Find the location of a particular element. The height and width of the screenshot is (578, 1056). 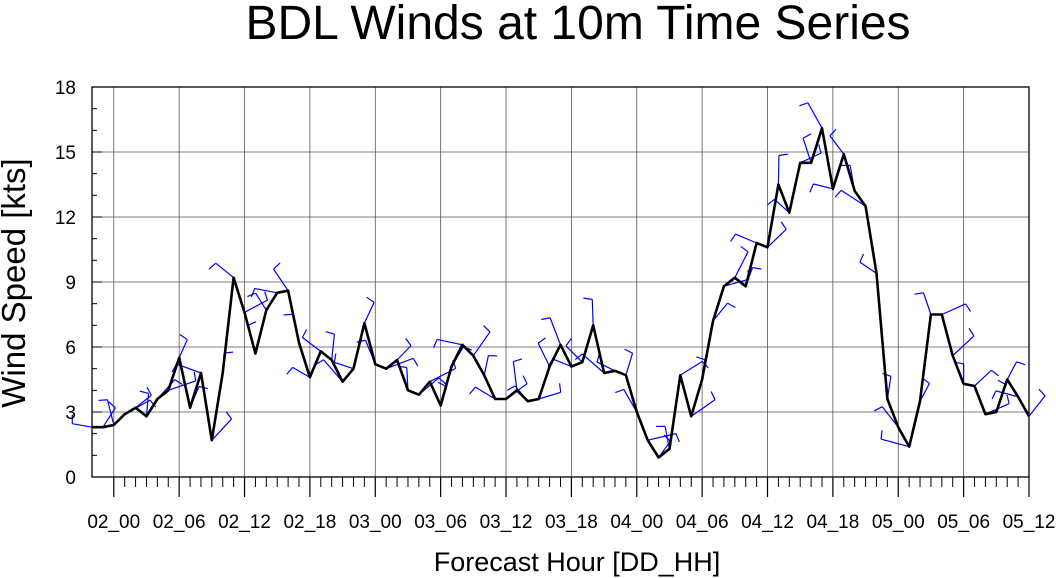

y-tick-label: 3 is located at coordinates (70, 413).